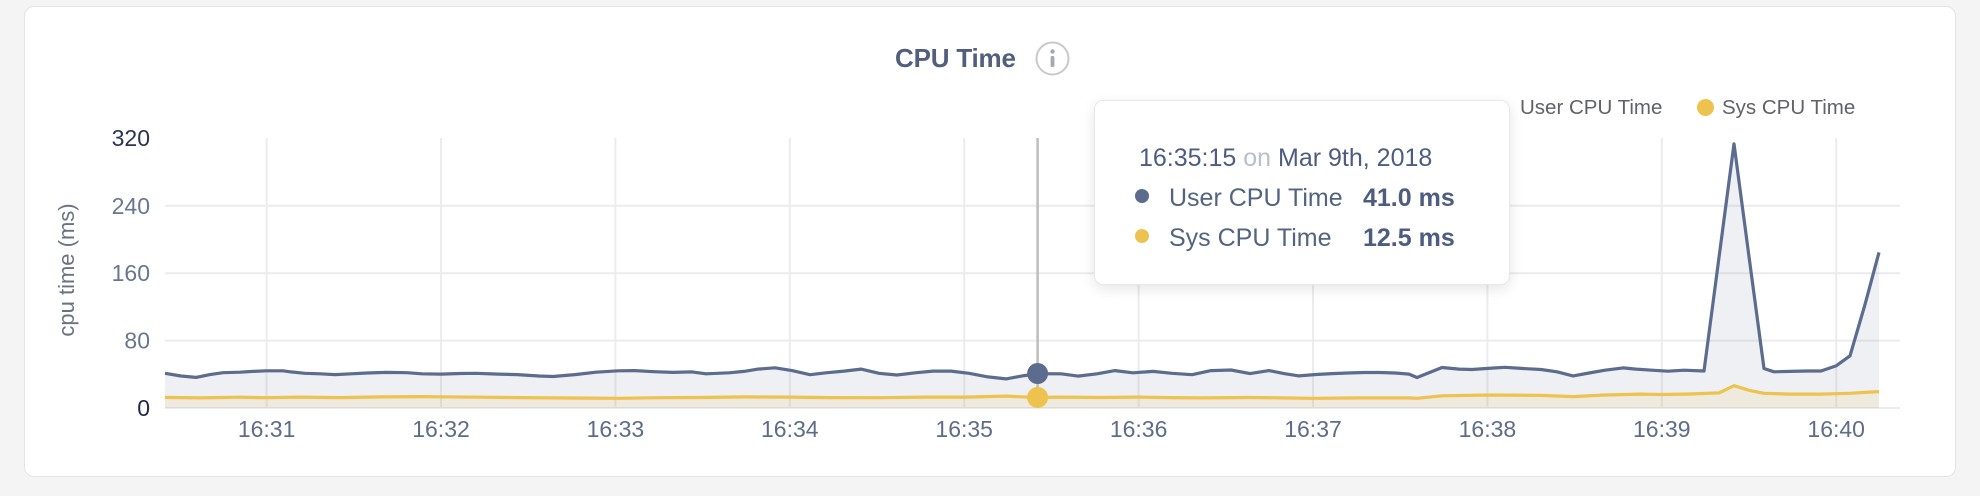 This screenshot has width=1980, height=496. What do you see at coordinates (131, 138) in the screenshot?
I see `svg-text: 320` at bounding box center [131, 138].